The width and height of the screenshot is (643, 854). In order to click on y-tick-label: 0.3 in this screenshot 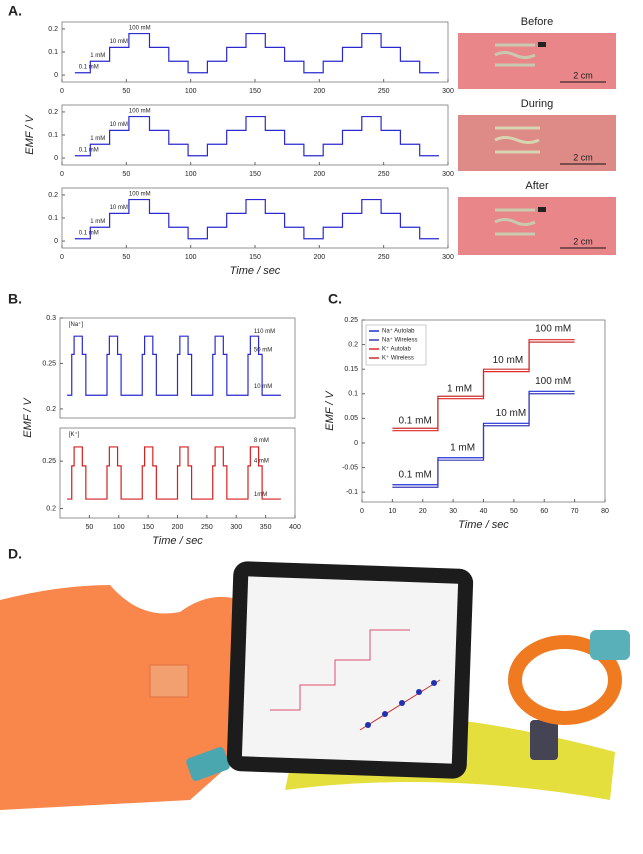, I will do `click(51, 318)`.